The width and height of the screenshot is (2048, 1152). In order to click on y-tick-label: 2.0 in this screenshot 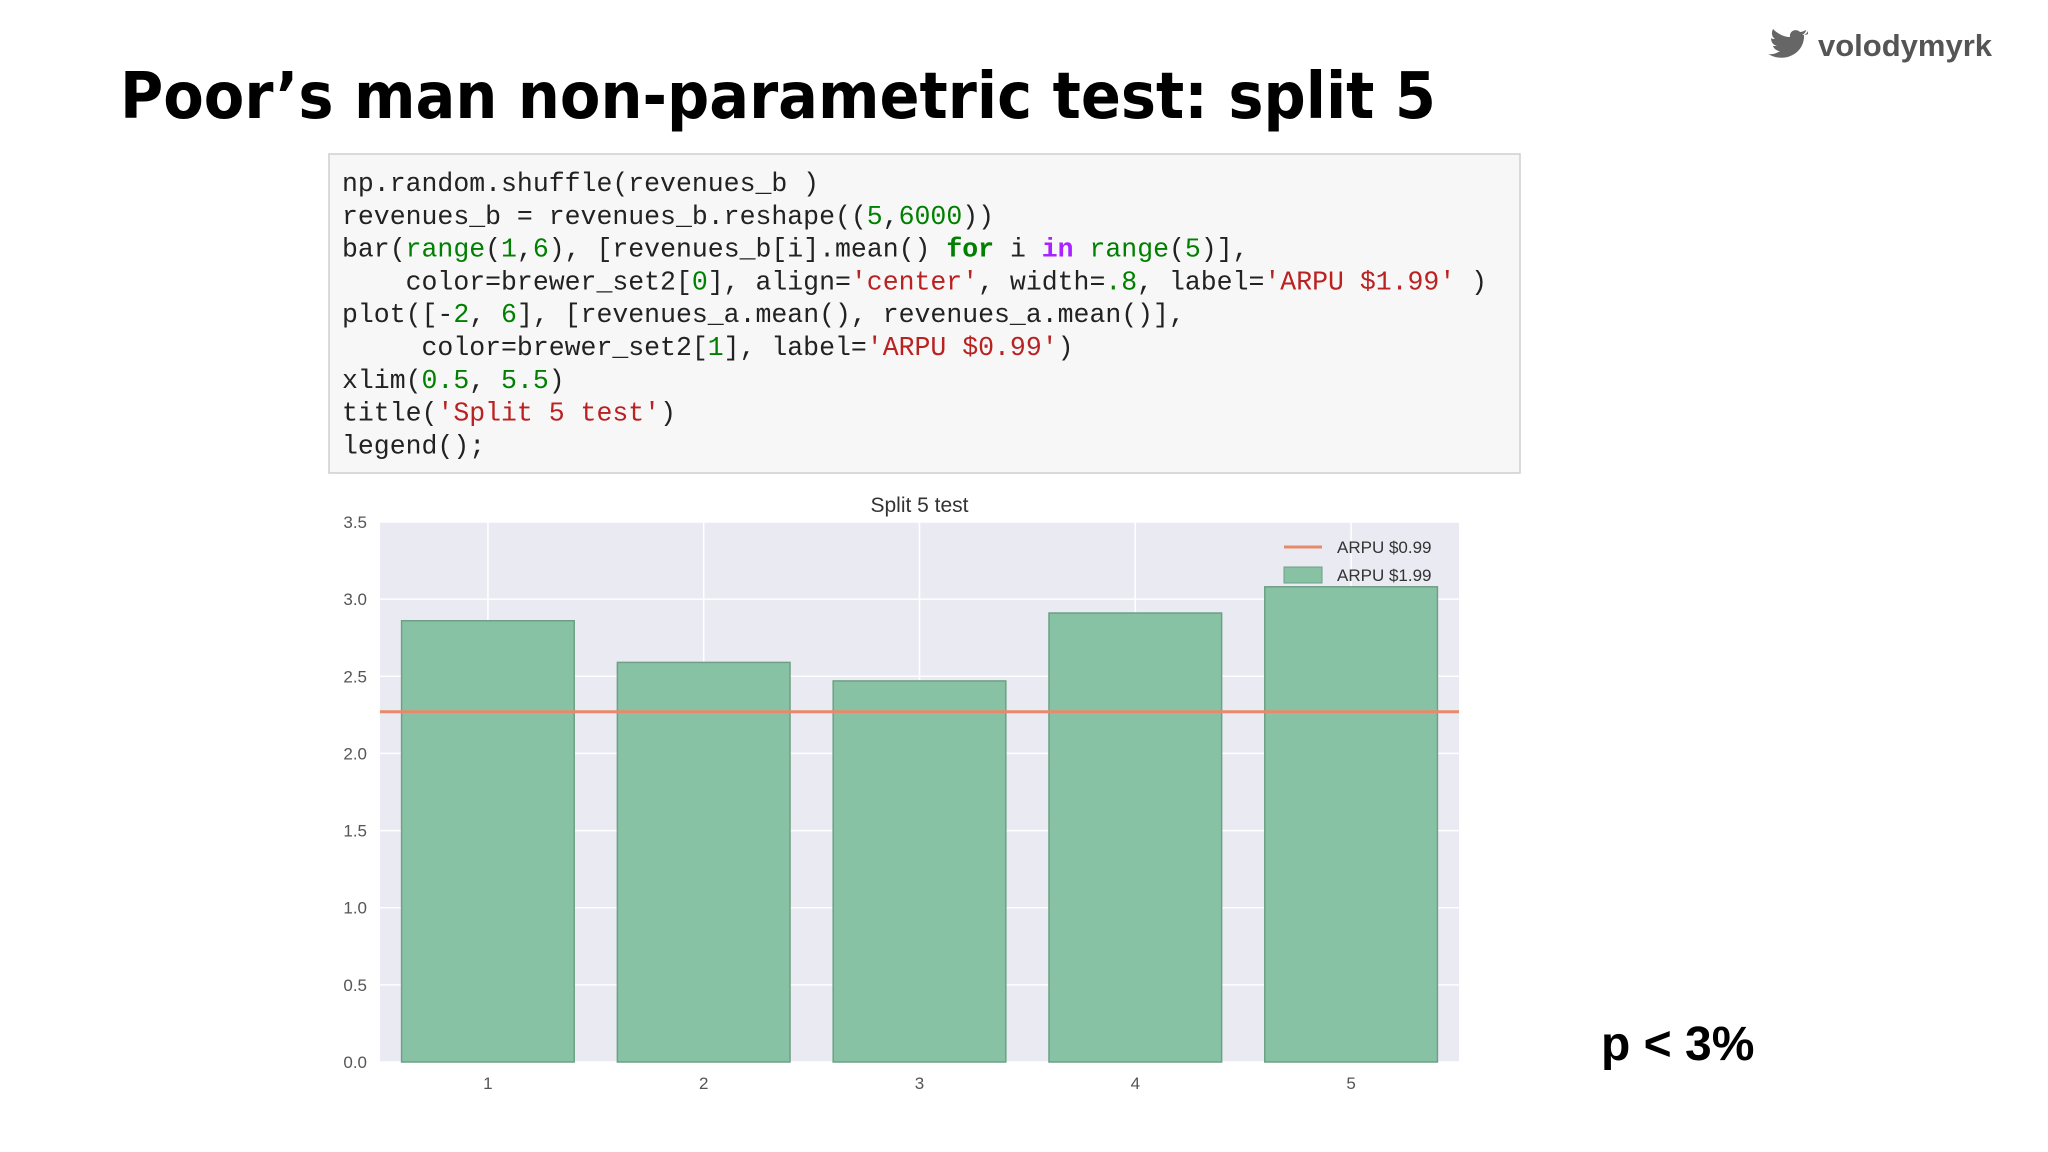, I will do `click(355, 753)`.